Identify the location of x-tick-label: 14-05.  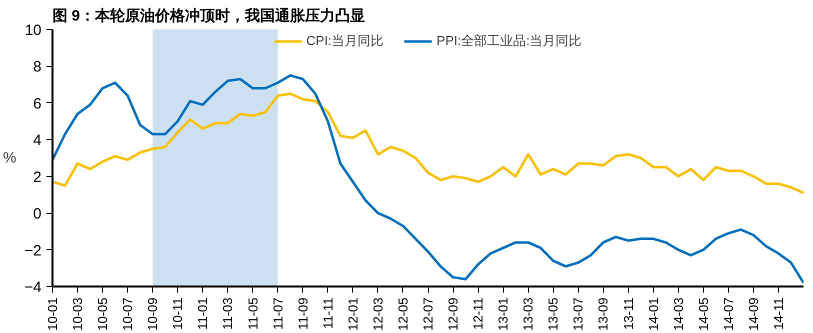
(703, 314).